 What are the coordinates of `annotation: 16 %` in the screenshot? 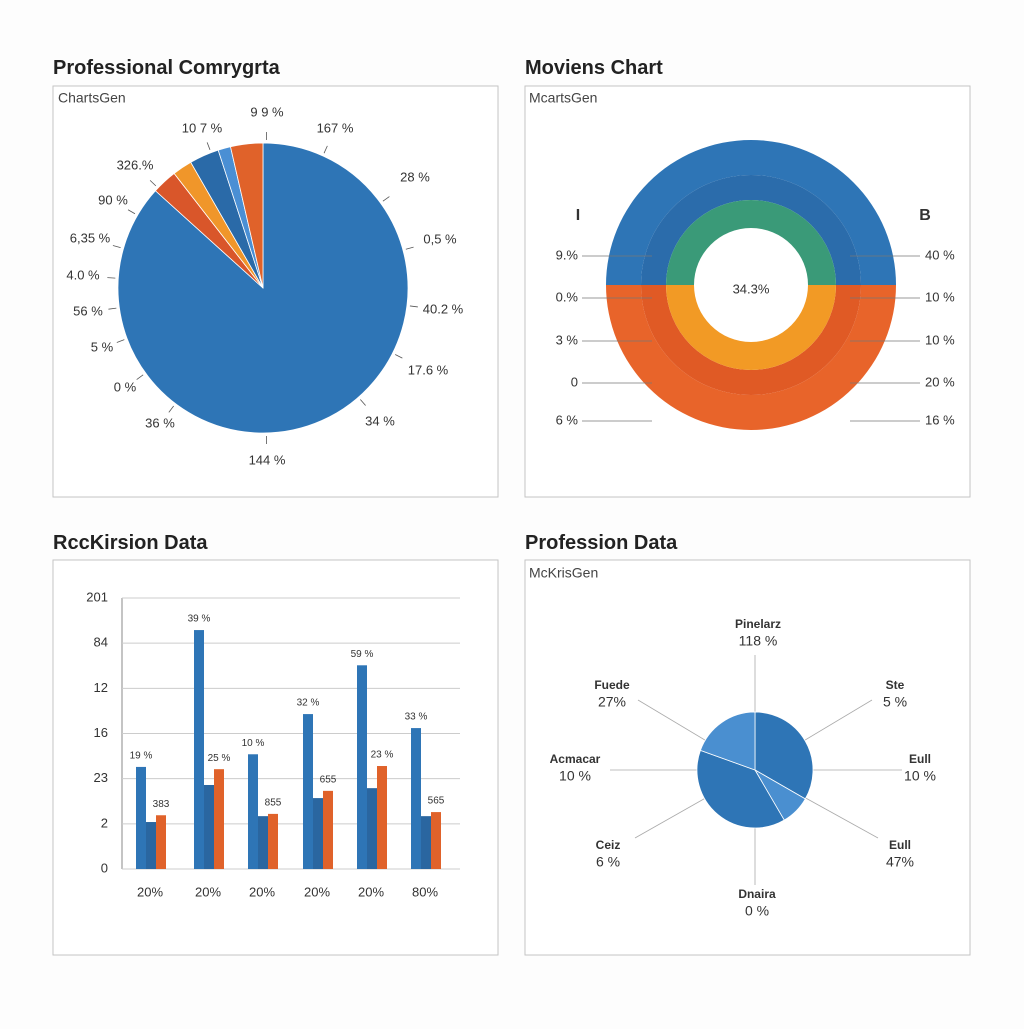 It's located at (940, 419).